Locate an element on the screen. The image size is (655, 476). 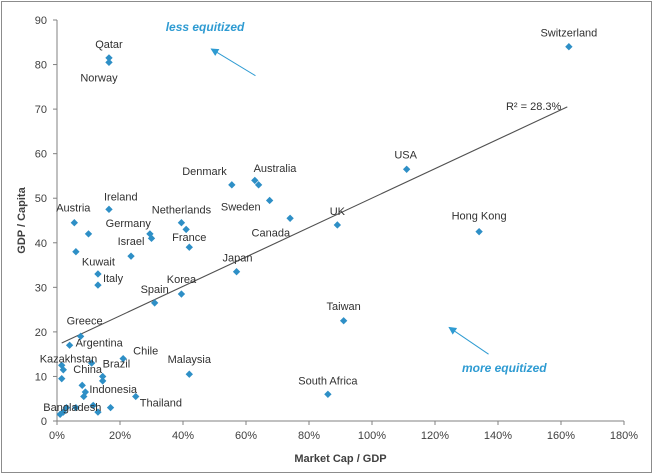
y-tick-label: 50 is located at coordinates (41, 199).